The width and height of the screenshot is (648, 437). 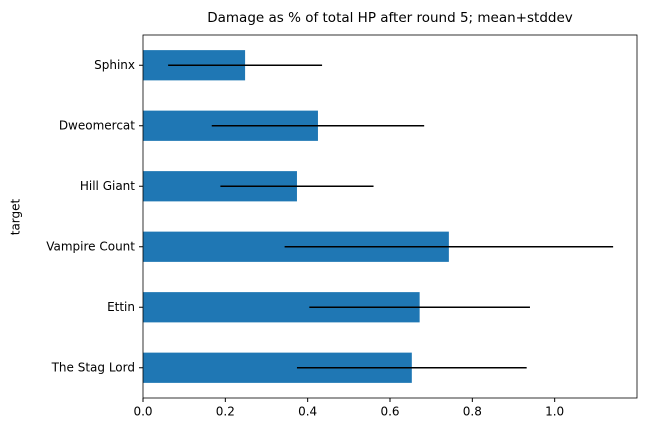 I want to click on y-tick-label: Sphinx, so click(x=114, y=65).